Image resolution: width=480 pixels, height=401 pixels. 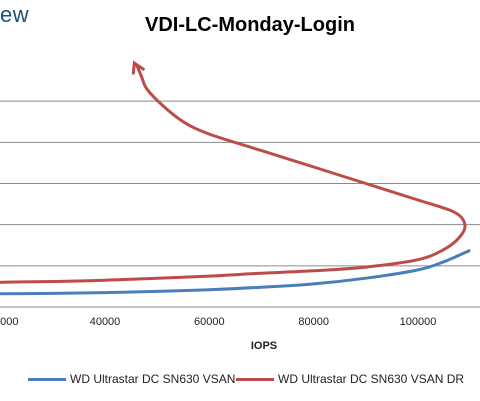 I want to click on legend-item-vsan: WD Ultrastar DC SN630 VSAN, so click(x=131, y=379).